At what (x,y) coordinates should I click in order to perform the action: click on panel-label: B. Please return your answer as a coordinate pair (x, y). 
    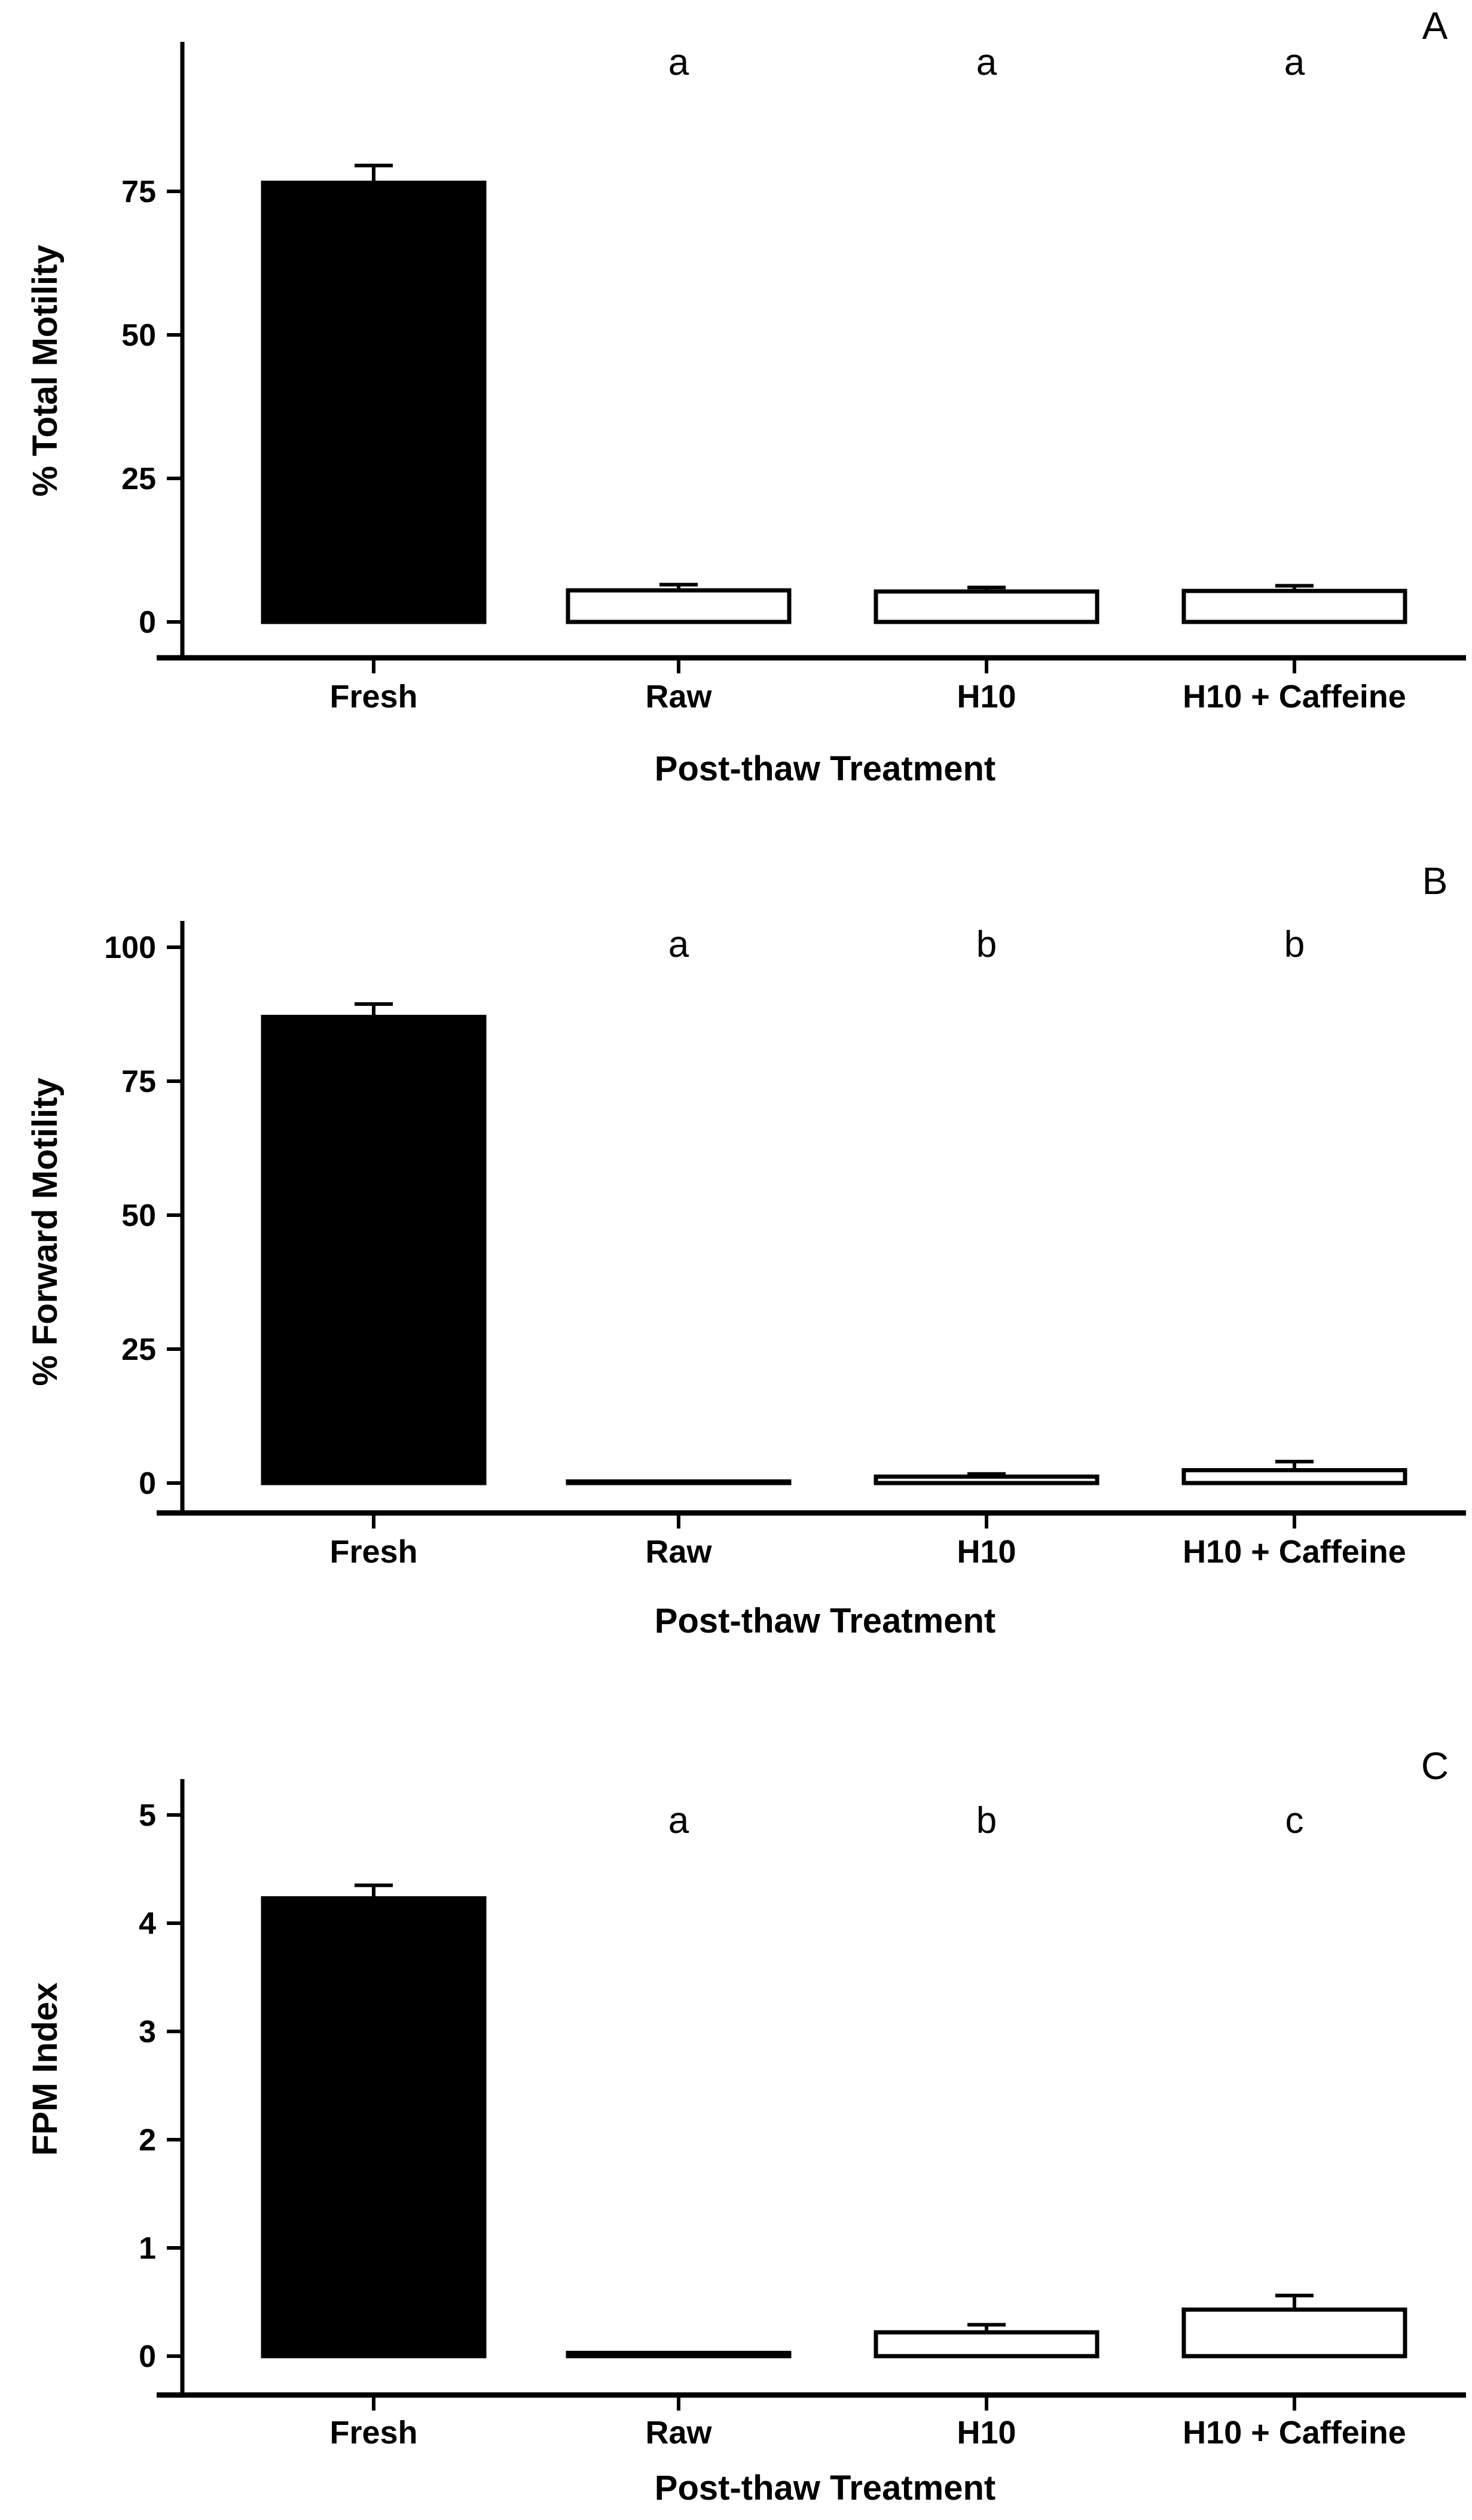
    Looking at the image, I should click on (1435, 880).